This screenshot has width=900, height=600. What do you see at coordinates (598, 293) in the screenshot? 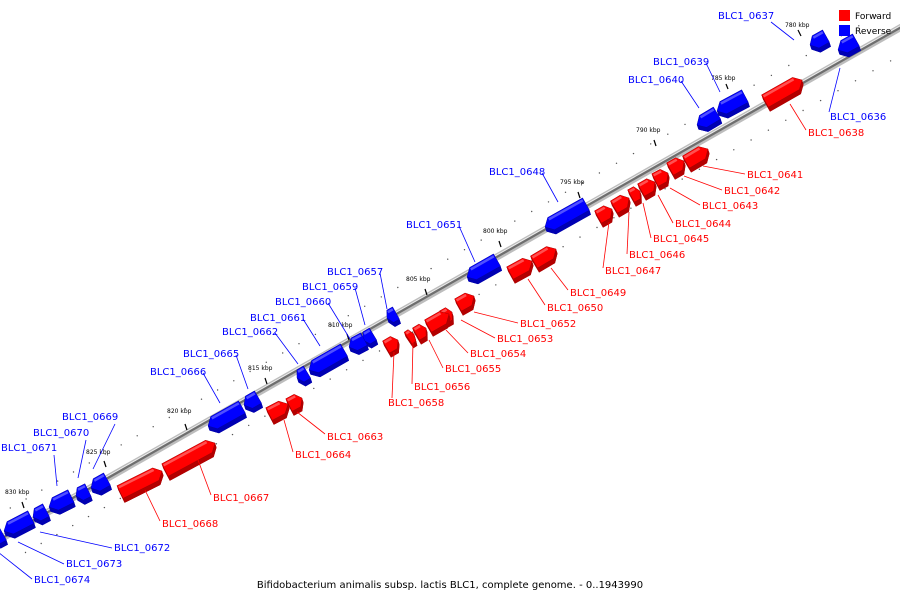
I see `gene-label-blc1-0649: BLC1_0649` at bounding box center [598, 293].